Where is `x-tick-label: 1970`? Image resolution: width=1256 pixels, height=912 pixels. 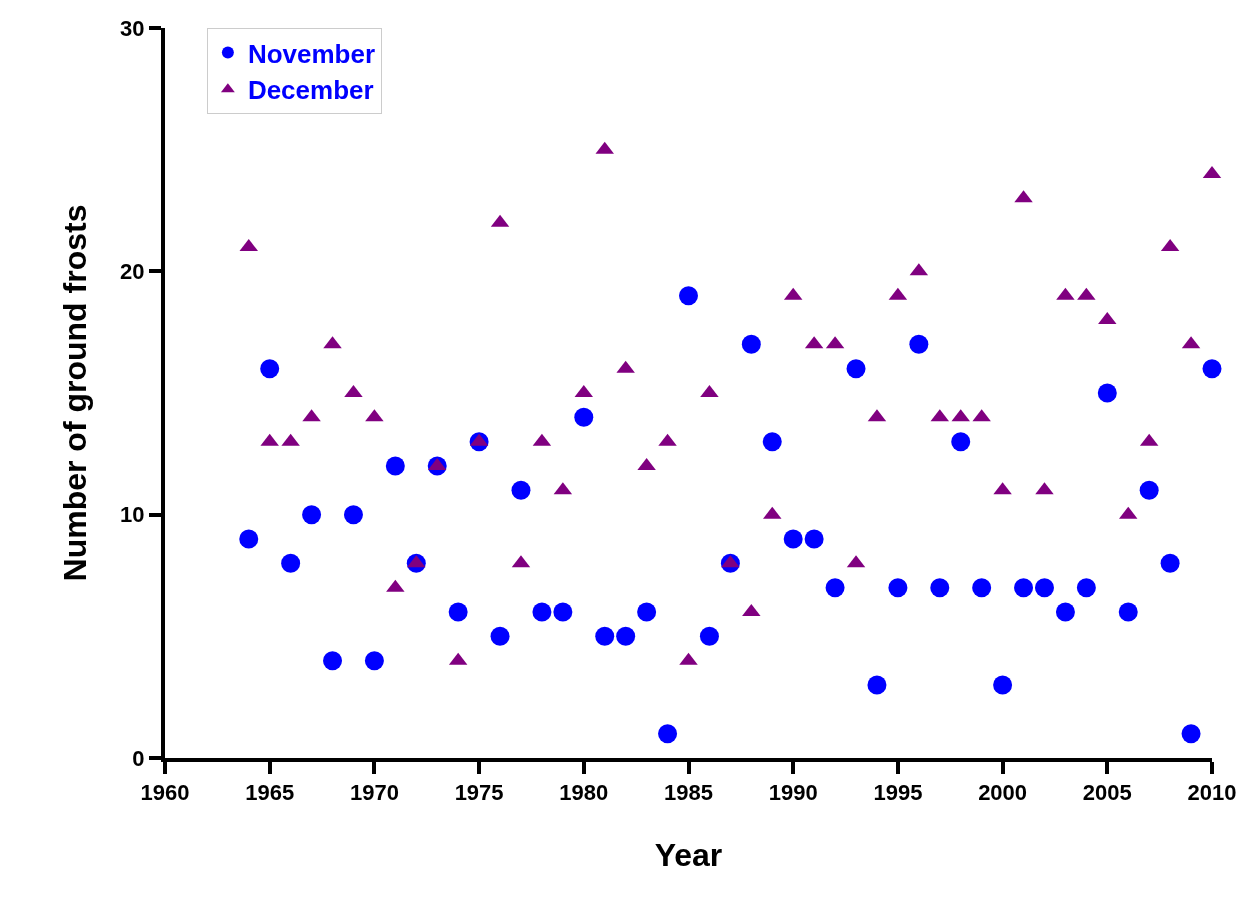
x-tick-label: 1970 is located at coordinates (374, 793).